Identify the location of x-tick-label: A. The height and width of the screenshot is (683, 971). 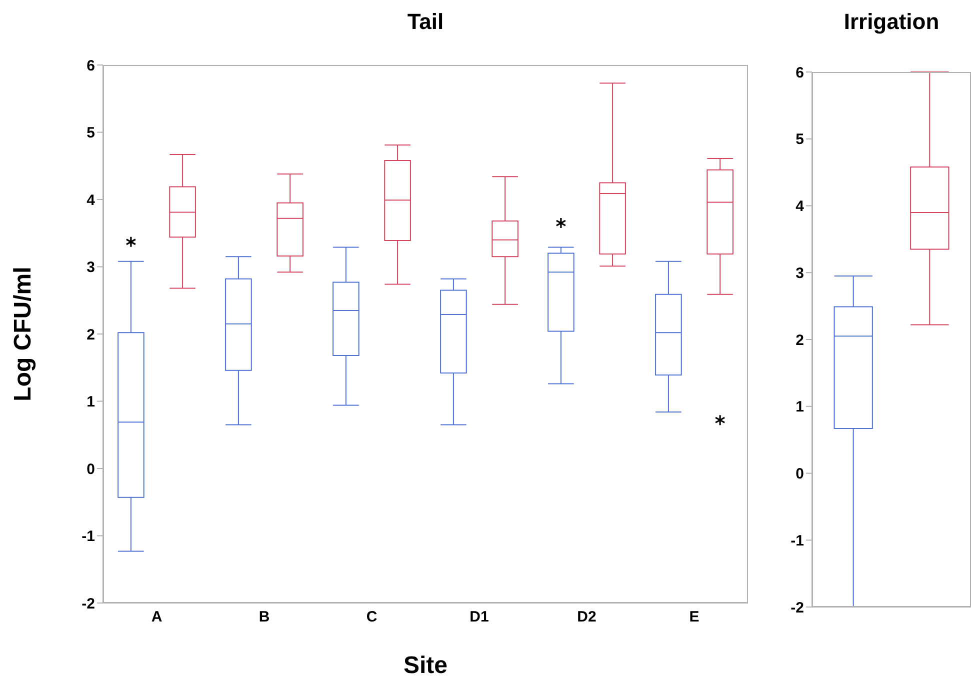
(156, 617).